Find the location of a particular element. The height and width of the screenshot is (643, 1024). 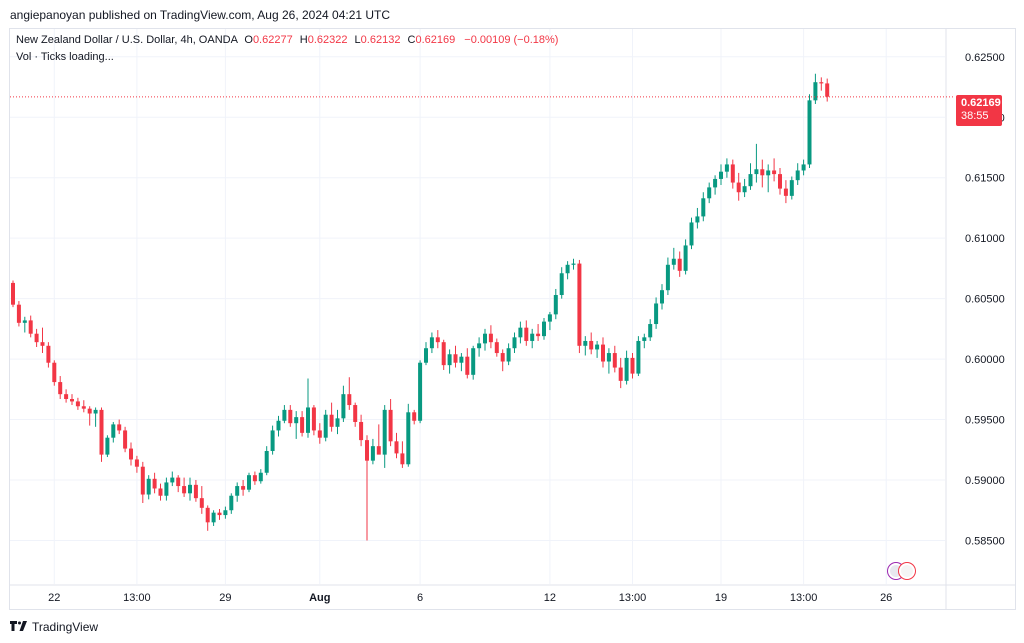

events-markers is located at coordinates (901, 571).